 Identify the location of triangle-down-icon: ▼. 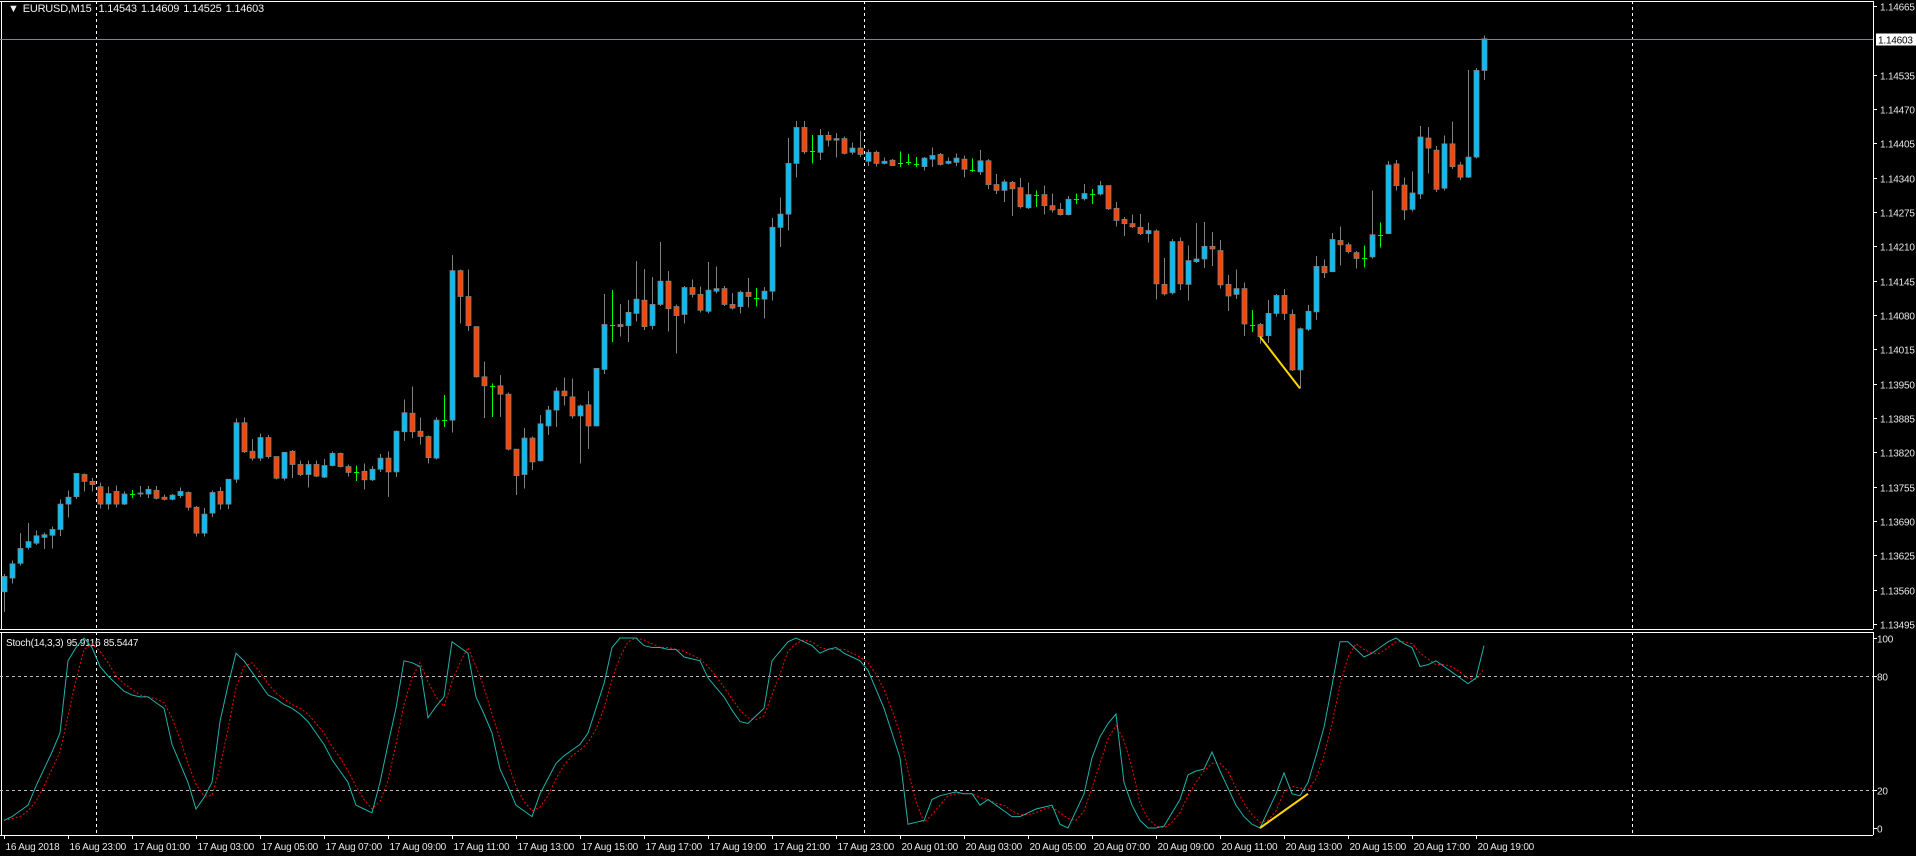
(13, 9).